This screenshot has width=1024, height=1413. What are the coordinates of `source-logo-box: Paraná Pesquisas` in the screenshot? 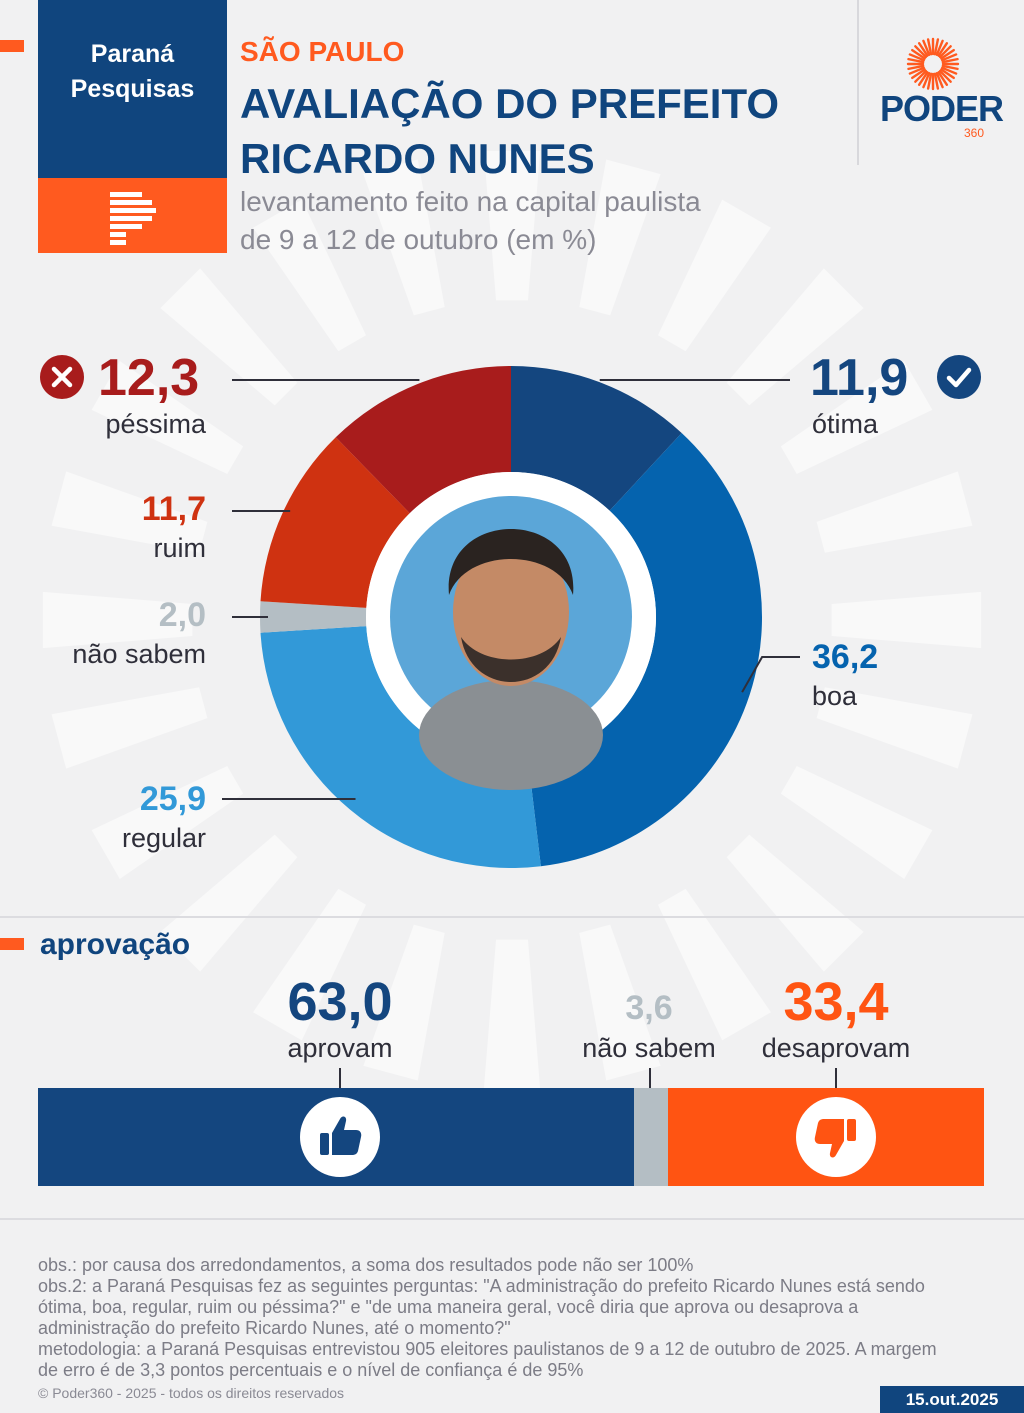 It's located at (132, 126).